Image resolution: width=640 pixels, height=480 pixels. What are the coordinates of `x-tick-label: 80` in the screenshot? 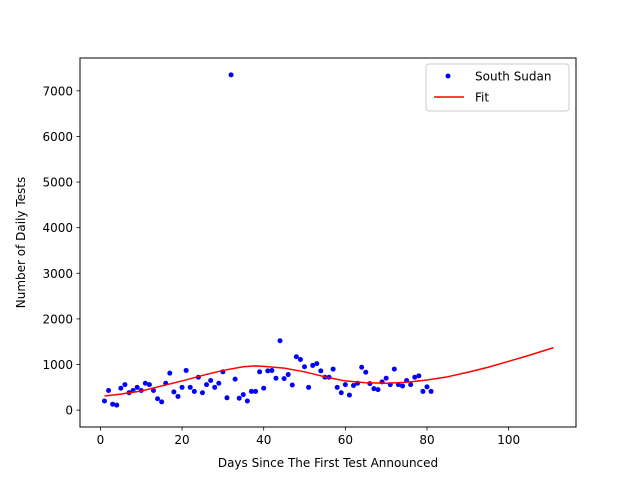 It's located at (426, 440).